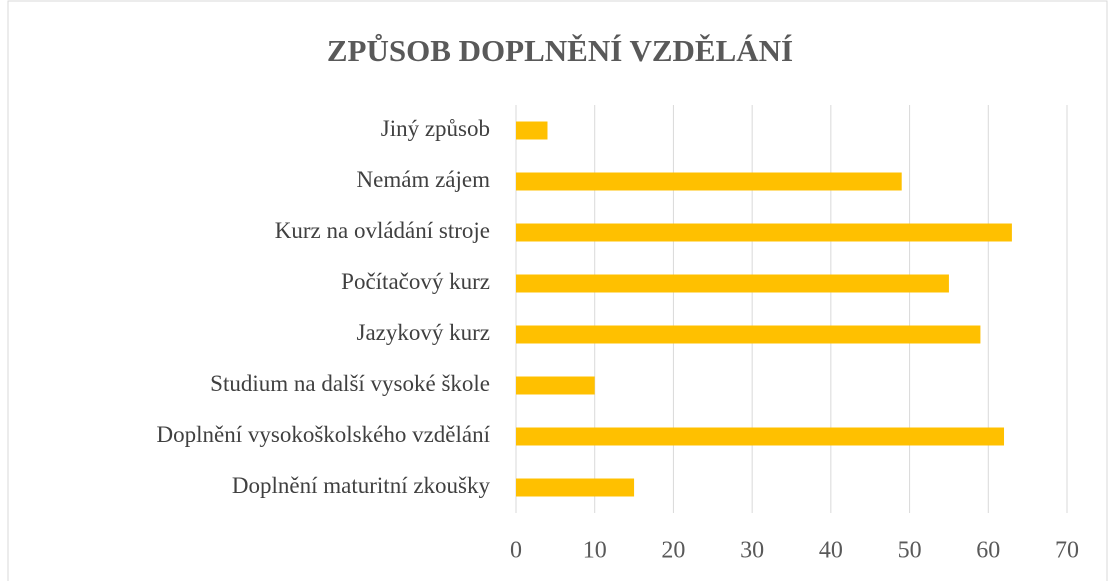 The height and width of the screenshot is (581, 1108). I want to click on x-tick-label: 30, so click(752, 551).